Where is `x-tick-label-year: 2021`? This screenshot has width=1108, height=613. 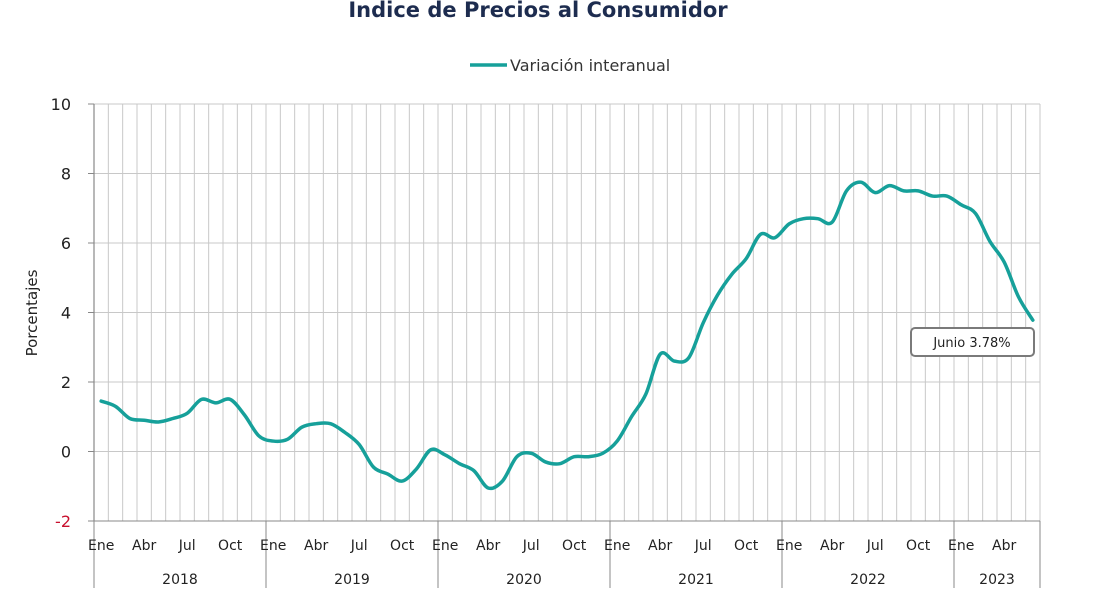
x-tick-label-year: 2021 is located at coordinates (696, 580).